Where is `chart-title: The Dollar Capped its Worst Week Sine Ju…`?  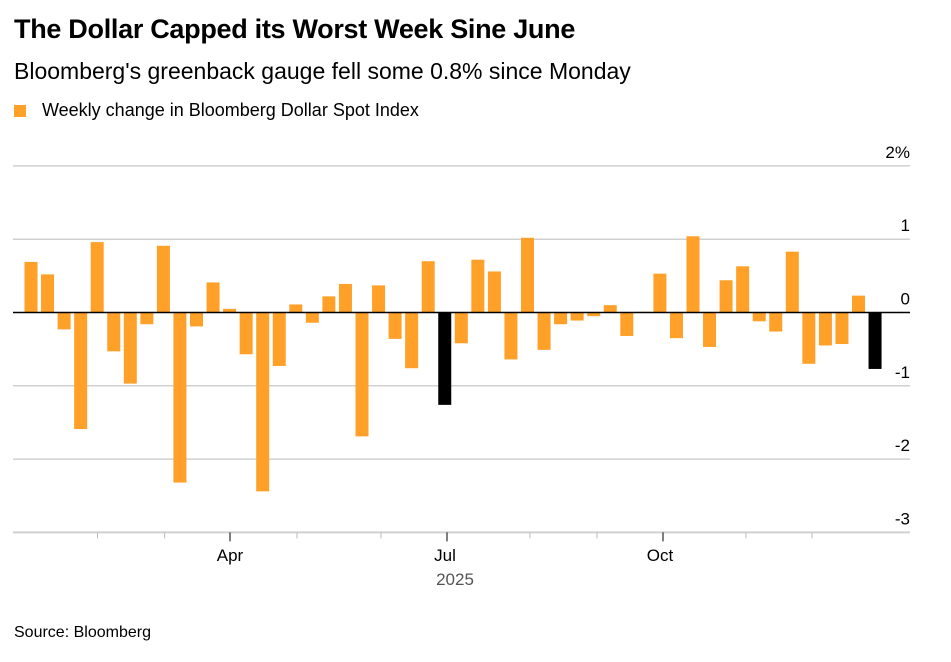 chart-title: The Dollar Capped its Worst Week Sine Ju… is located at coordinates (295, 29).